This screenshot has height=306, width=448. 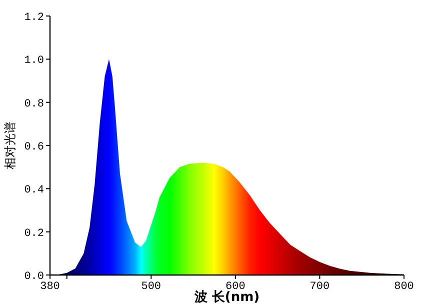 What do you see at coordinates (34, 190) in the screenshot?
I see `y-tick-label: 0.4` at bounding box center [34, 190].